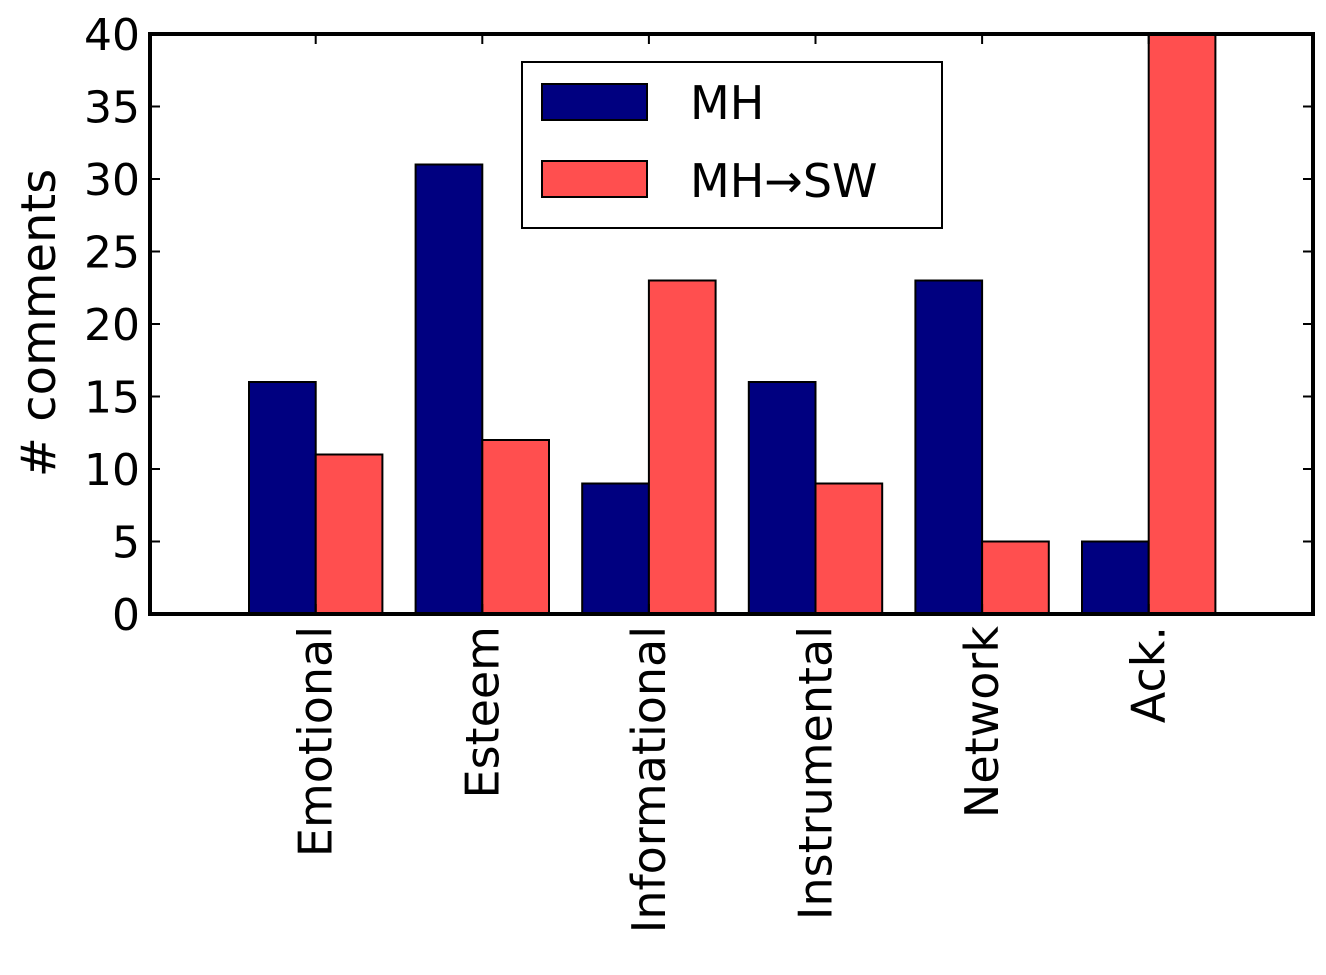 The image size is (1326, 975). What do you see at coordinates (949, 447) in the screenshot?
I see `bar-mh-network` at bounding box center [949, 447].